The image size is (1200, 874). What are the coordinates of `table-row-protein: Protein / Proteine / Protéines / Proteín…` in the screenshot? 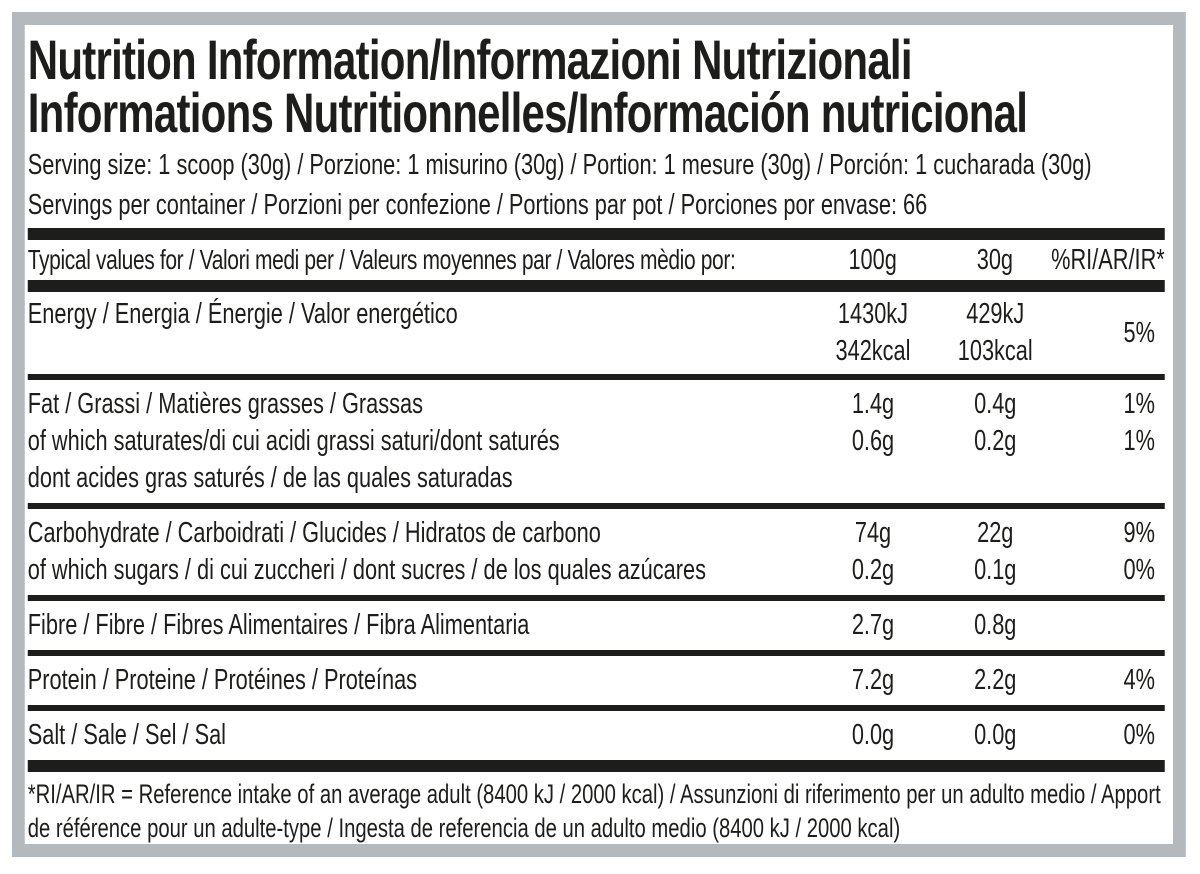 It's located at (596, 680).